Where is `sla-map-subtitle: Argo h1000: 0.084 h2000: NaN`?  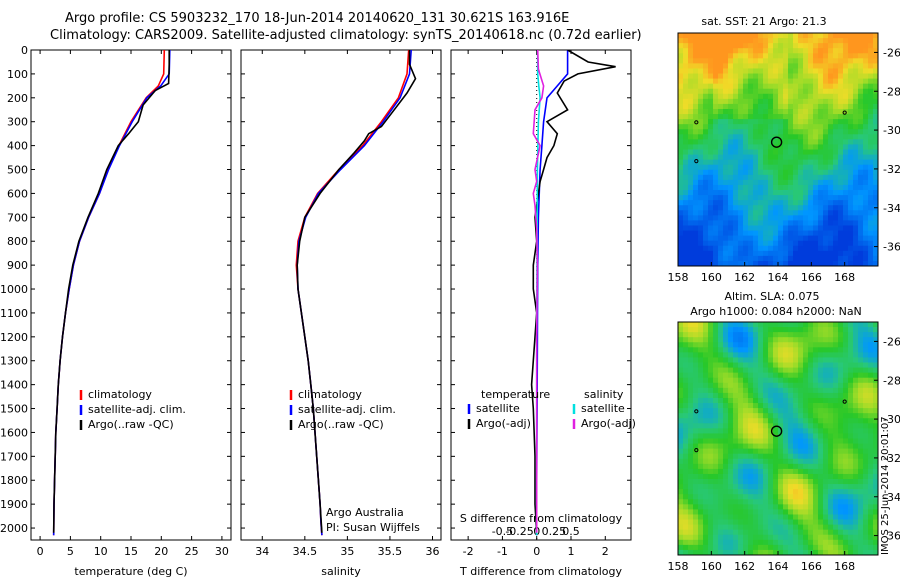
sla-map-subtitle: Argo h1000: 0.084 h2000: NaN is located at coordinates (776, 311).